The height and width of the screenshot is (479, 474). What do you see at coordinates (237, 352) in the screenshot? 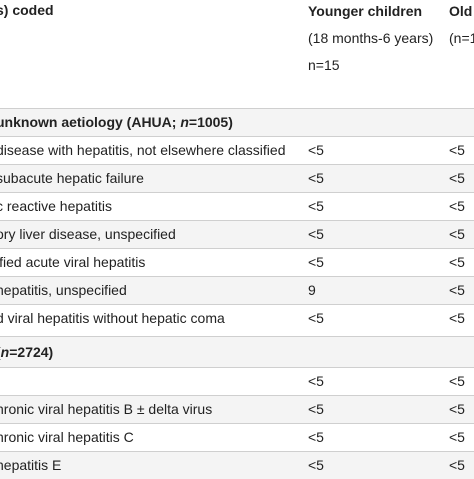
I see `section-row-second: (n=2724)` at bounding box center [237, 352].